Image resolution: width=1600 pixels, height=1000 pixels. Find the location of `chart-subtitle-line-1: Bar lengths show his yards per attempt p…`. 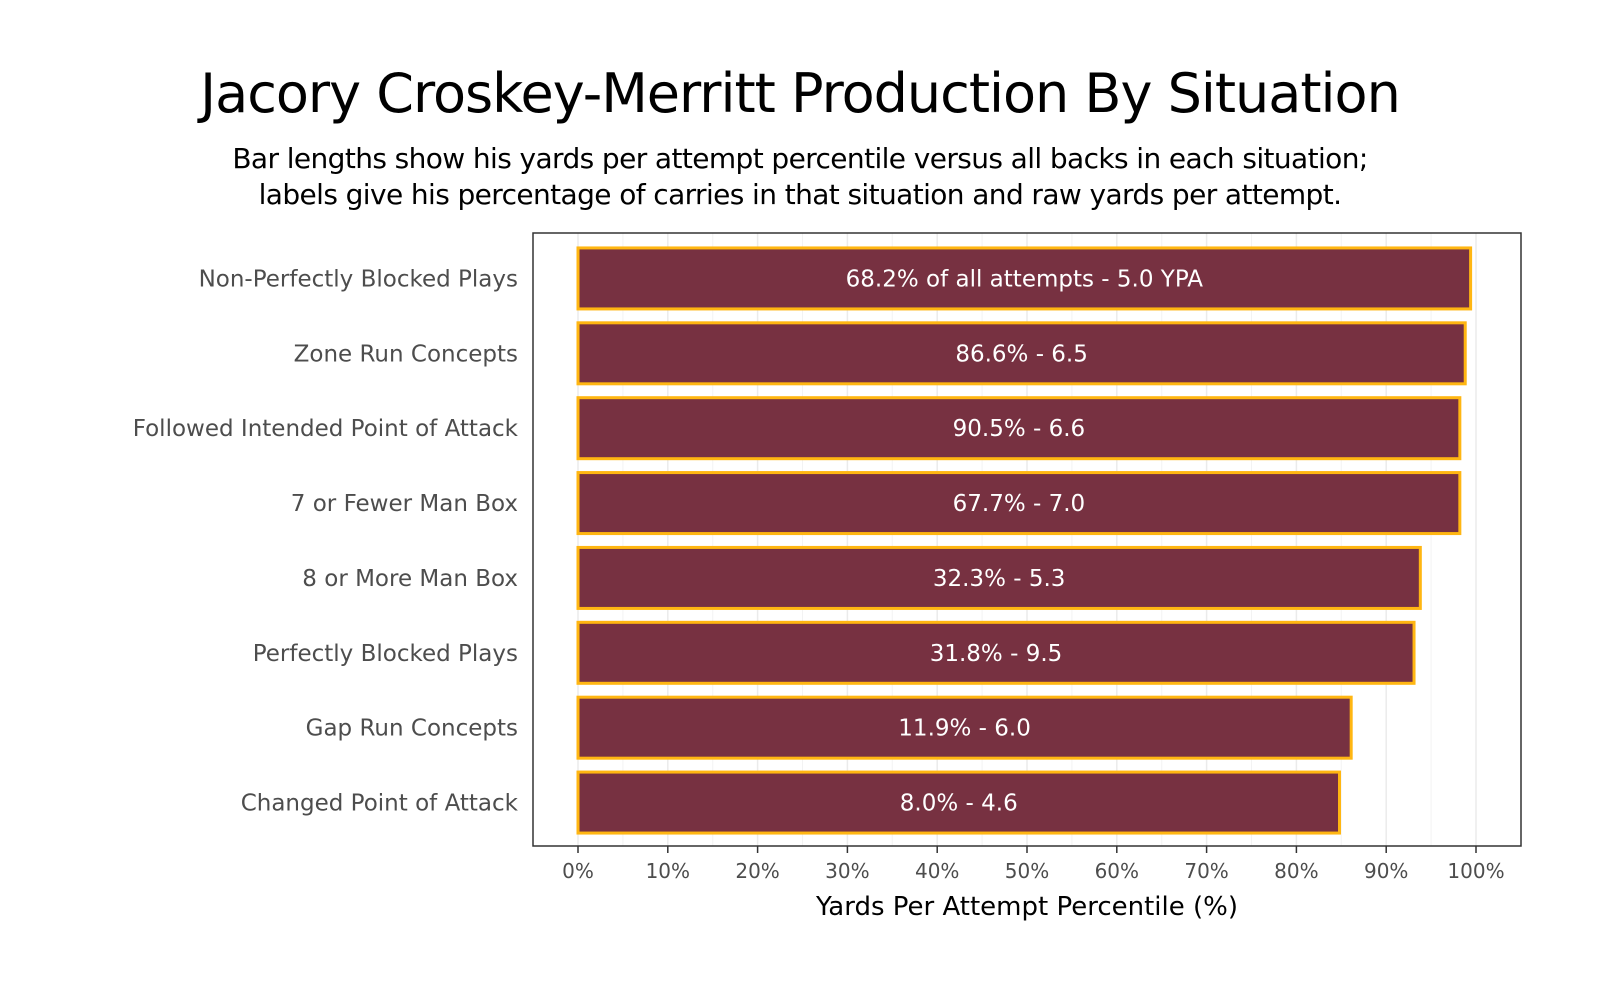

chart-subtitle-line-1: Bar lengths show his yards per attempt p… is located at coordinates (800, 158).